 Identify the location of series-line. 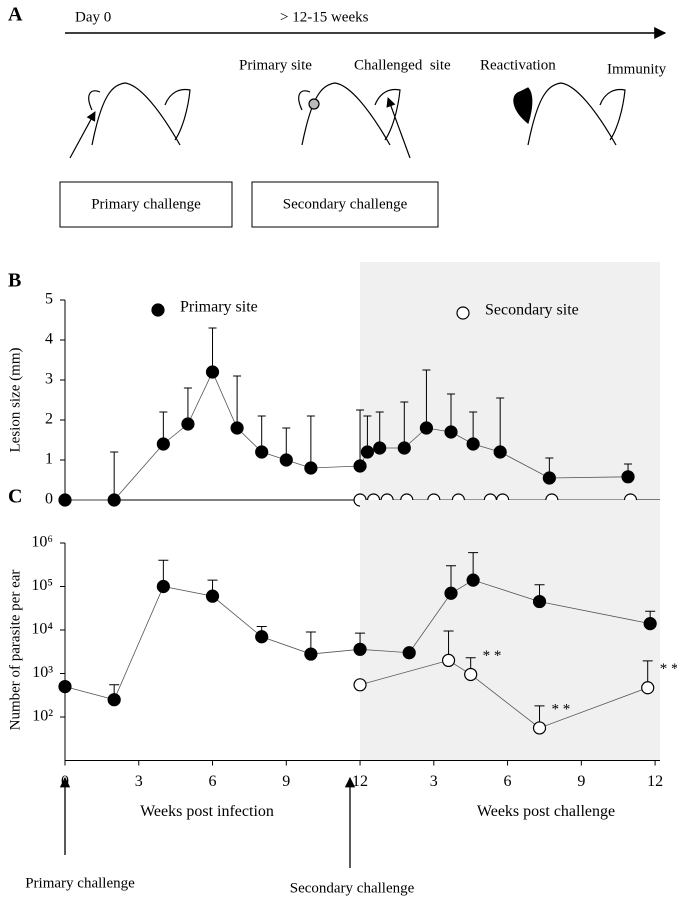
(357, 640).